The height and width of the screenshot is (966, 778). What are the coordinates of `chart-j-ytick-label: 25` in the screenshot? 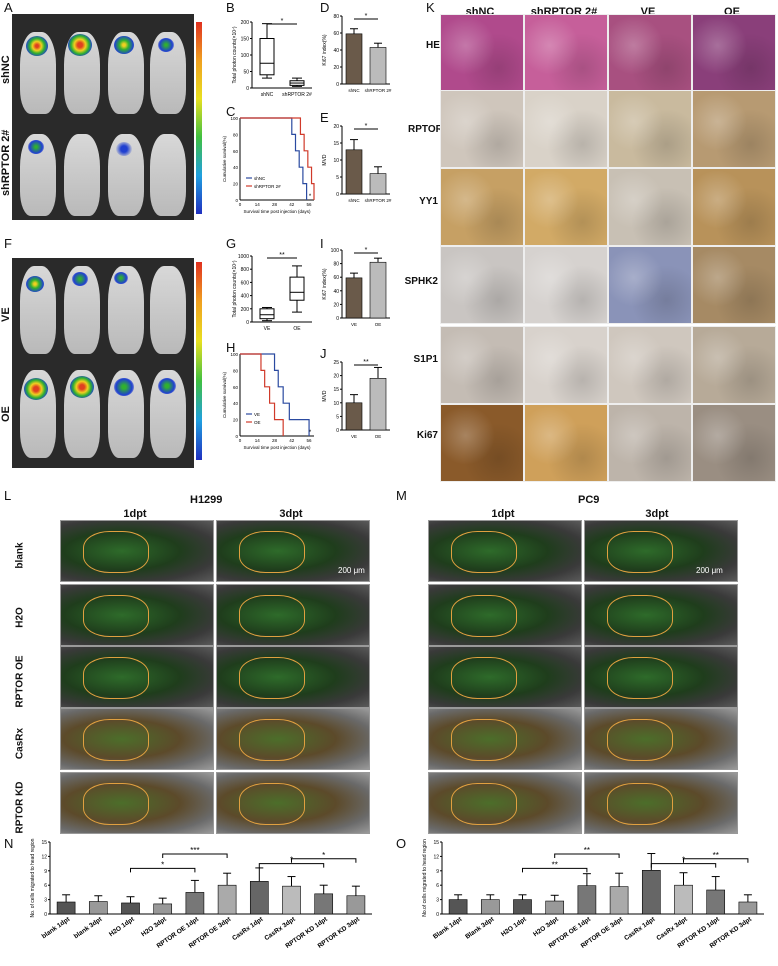 It's located at (336, 363).